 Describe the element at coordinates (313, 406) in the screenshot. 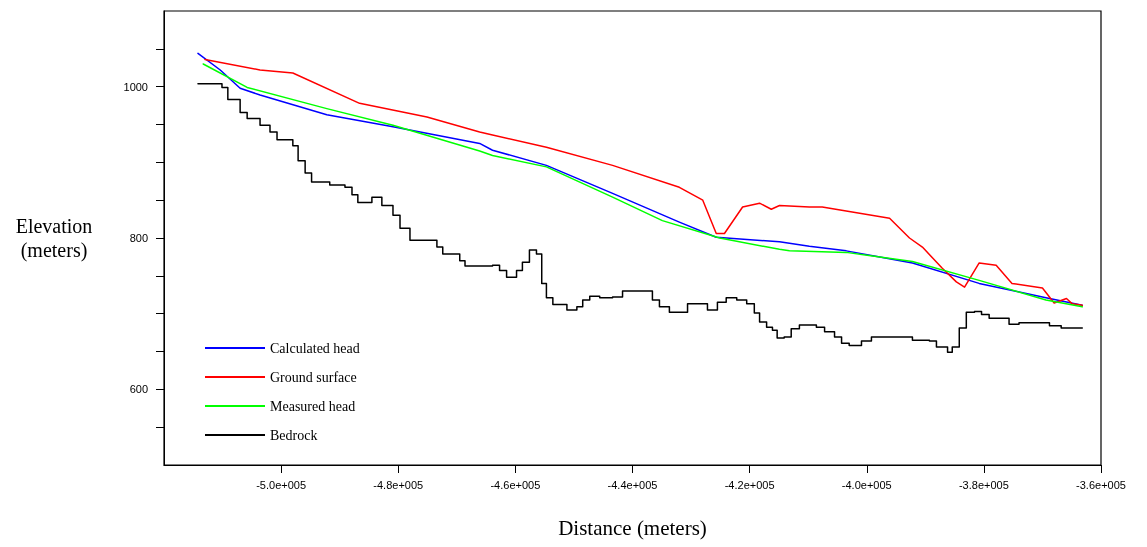

I see `legend-label: Measured head` at that location.